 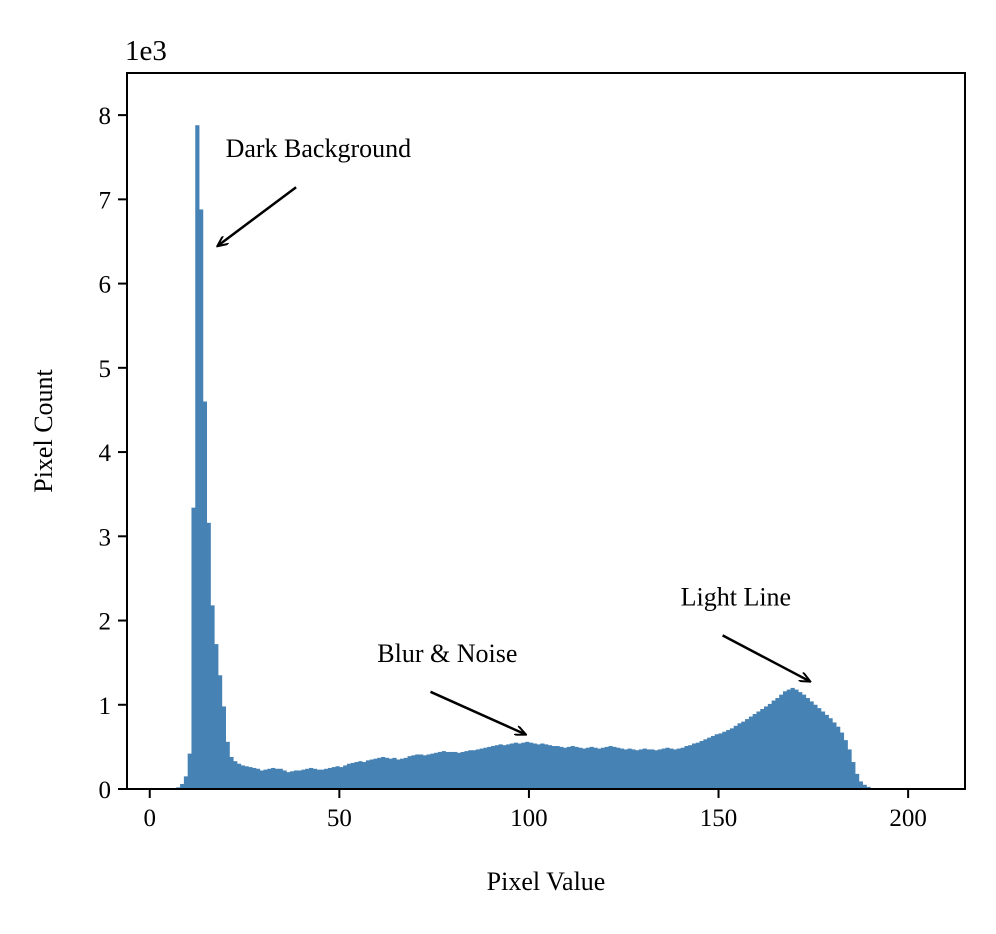 I want to click on y-axis-title: Pixel Count, so click(x=43, y=430).